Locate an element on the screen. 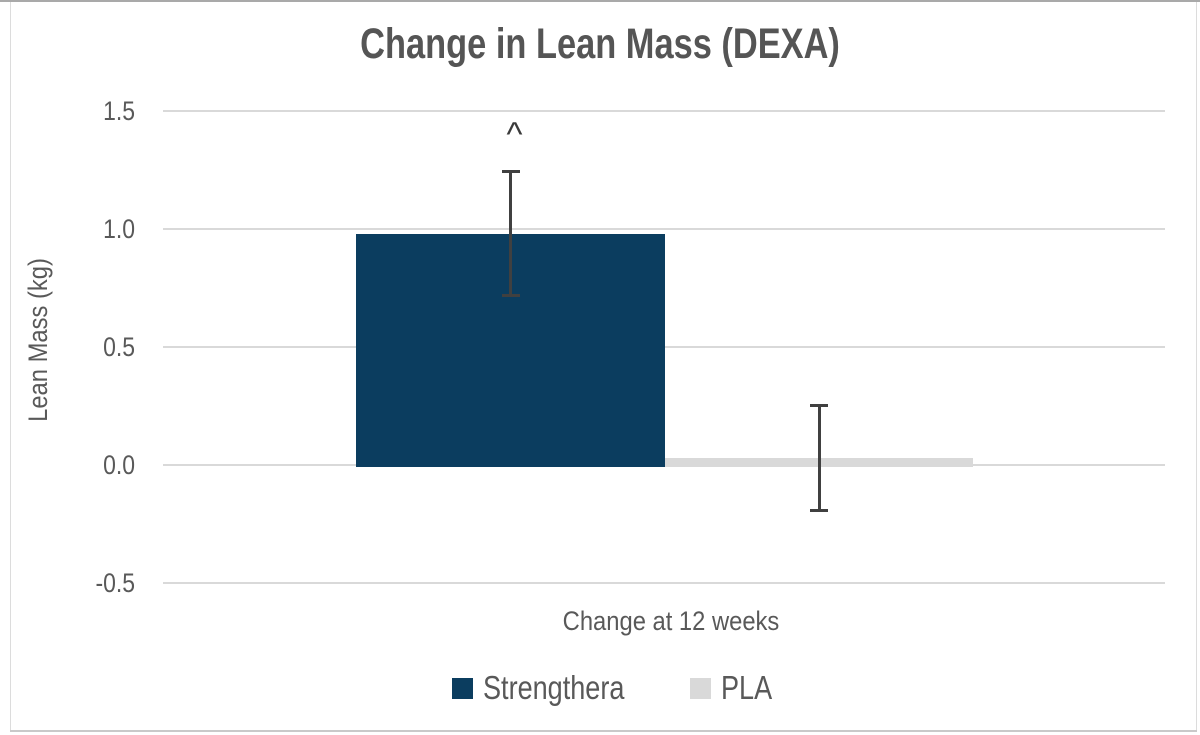  frame-right-border is located at coordinates (1196, 366).